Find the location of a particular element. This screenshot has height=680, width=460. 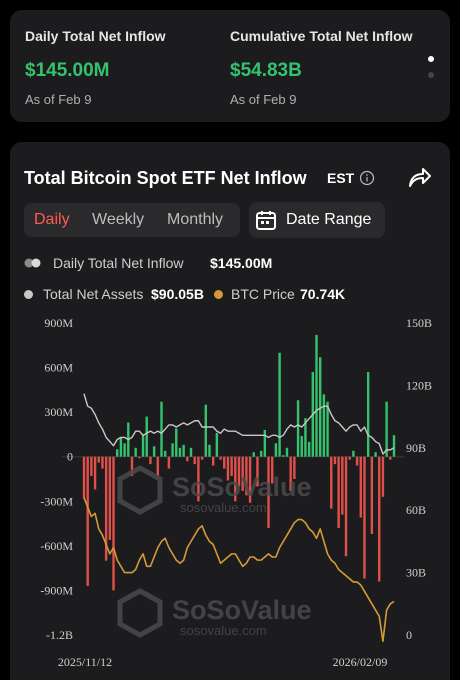

y-left-tick: 300M is located at coordinates (58, 412).